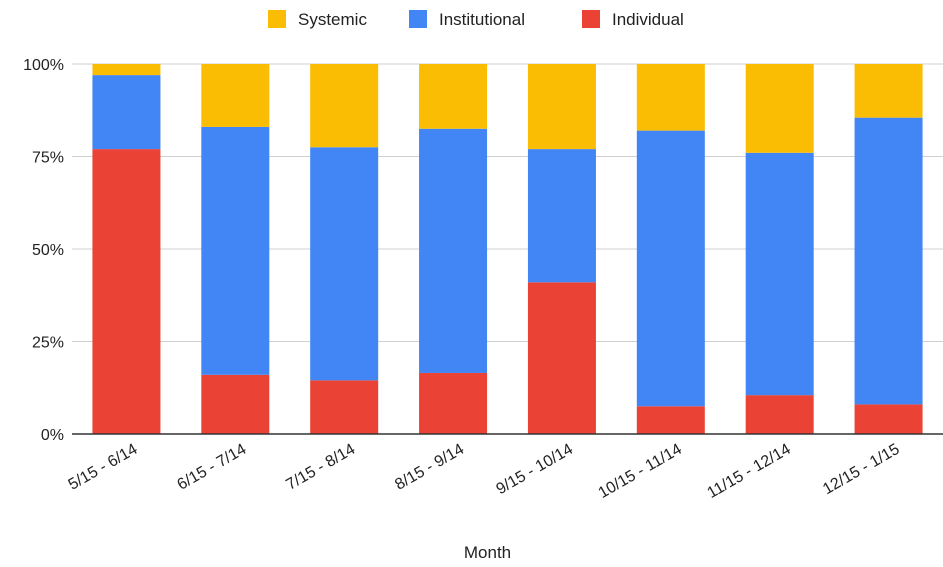 The width and height of the screenshot is (943, 567). What do you see at coordinates (277, 19) in the screenshot?
I see `legend-swatch-systemic` at bounding box center [277, 19].